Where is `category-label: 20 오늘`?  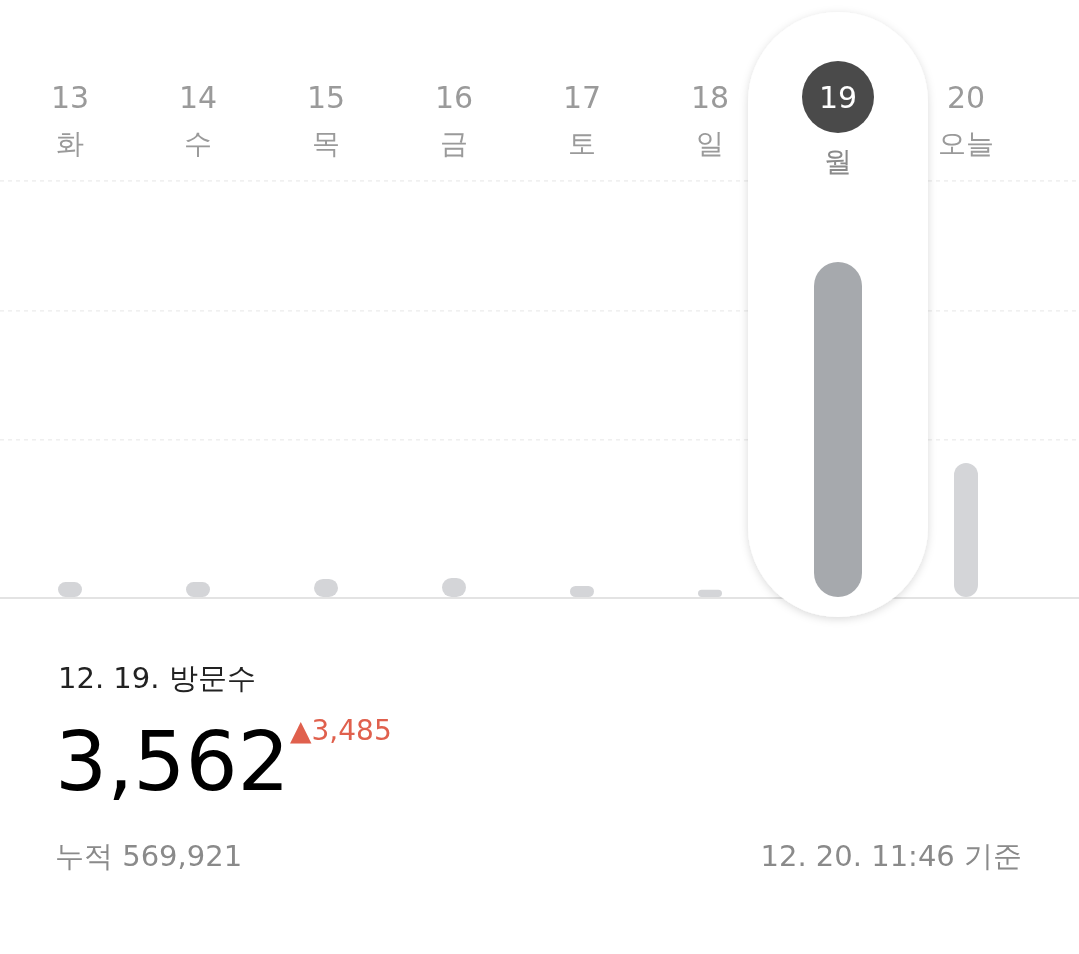
category-label: 20 오늘 is located at coordinates (966, 120).